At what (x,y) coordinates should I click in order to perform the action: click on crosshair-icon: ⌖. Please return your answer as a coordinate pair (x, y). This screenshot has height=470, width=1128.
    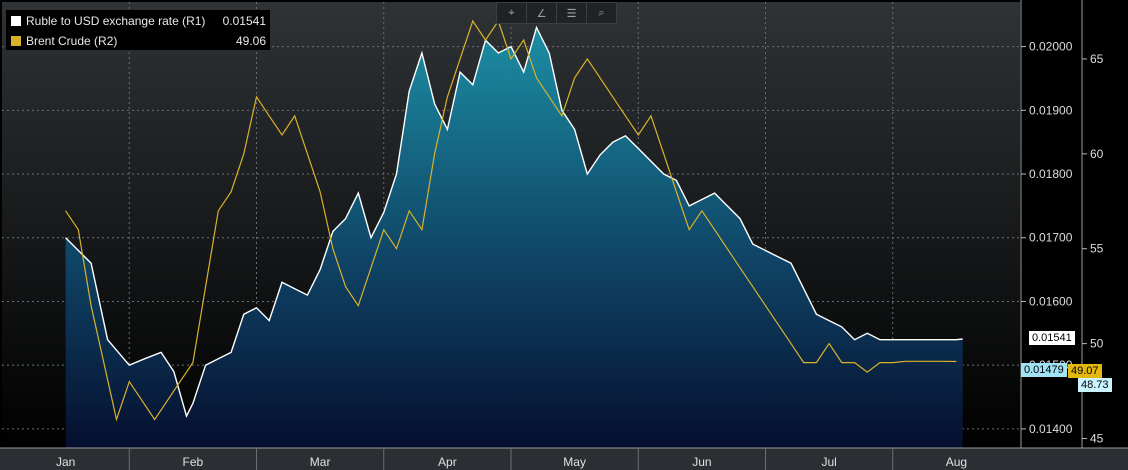
    Looking at the image, I should click on (512, 13).